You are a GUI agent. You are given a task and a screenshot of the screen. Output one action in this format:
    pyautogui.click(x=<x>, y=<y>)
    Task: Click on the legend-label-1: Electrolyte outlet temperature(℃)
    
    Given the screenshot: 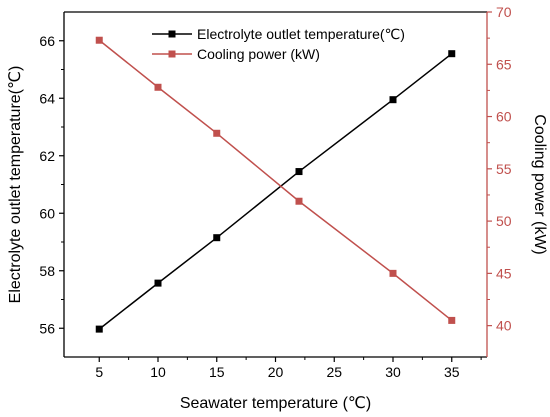 What is the action you would take?
    pyautogui.click(x=301, y=34)
    